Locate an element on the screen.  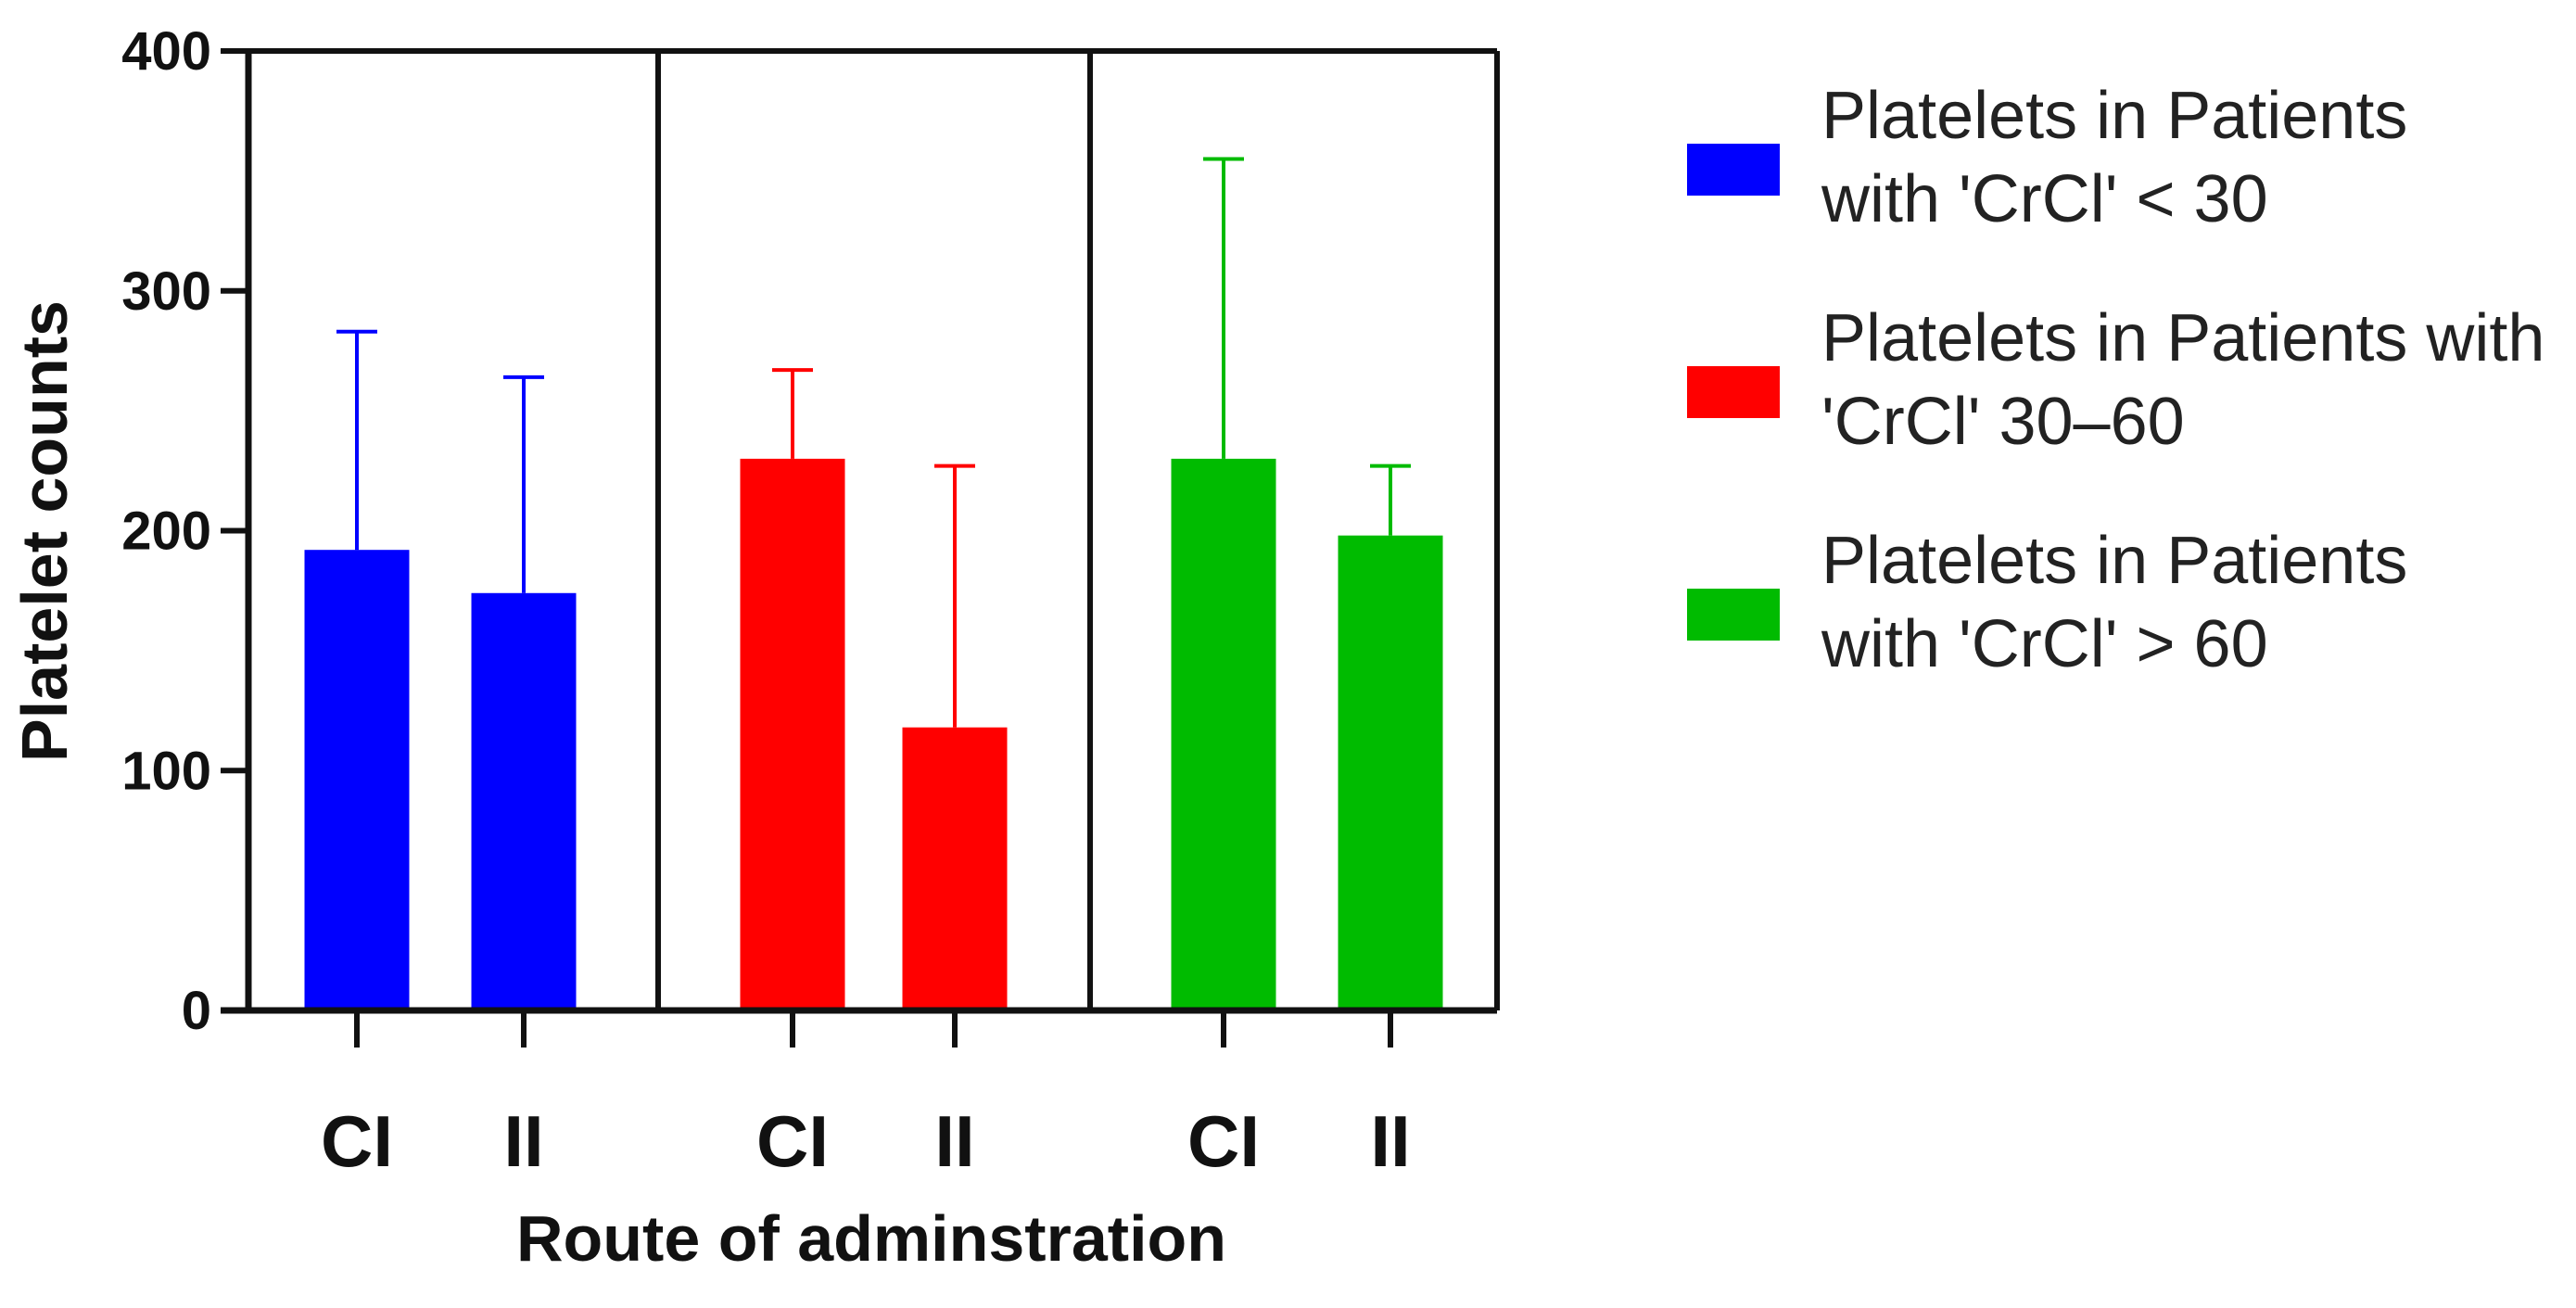
y-axis-title: Platelet counts is located at coordinates (44, 531).